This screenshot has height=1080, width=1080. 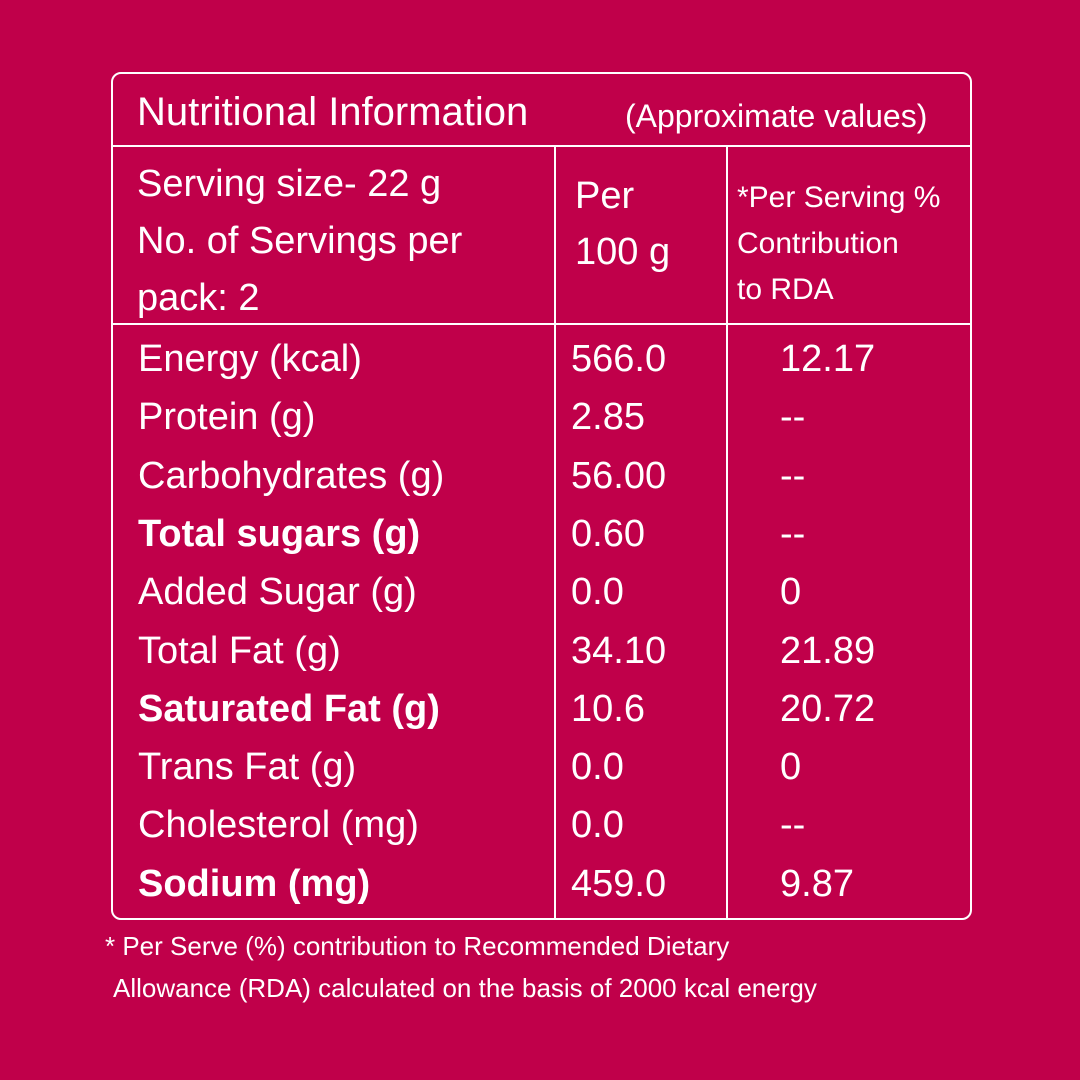 What do you see at coordinates (828, 708) in the screenshot?
I see `nutrient-rda-percent: 20.72` at bounding box center [828, 708].